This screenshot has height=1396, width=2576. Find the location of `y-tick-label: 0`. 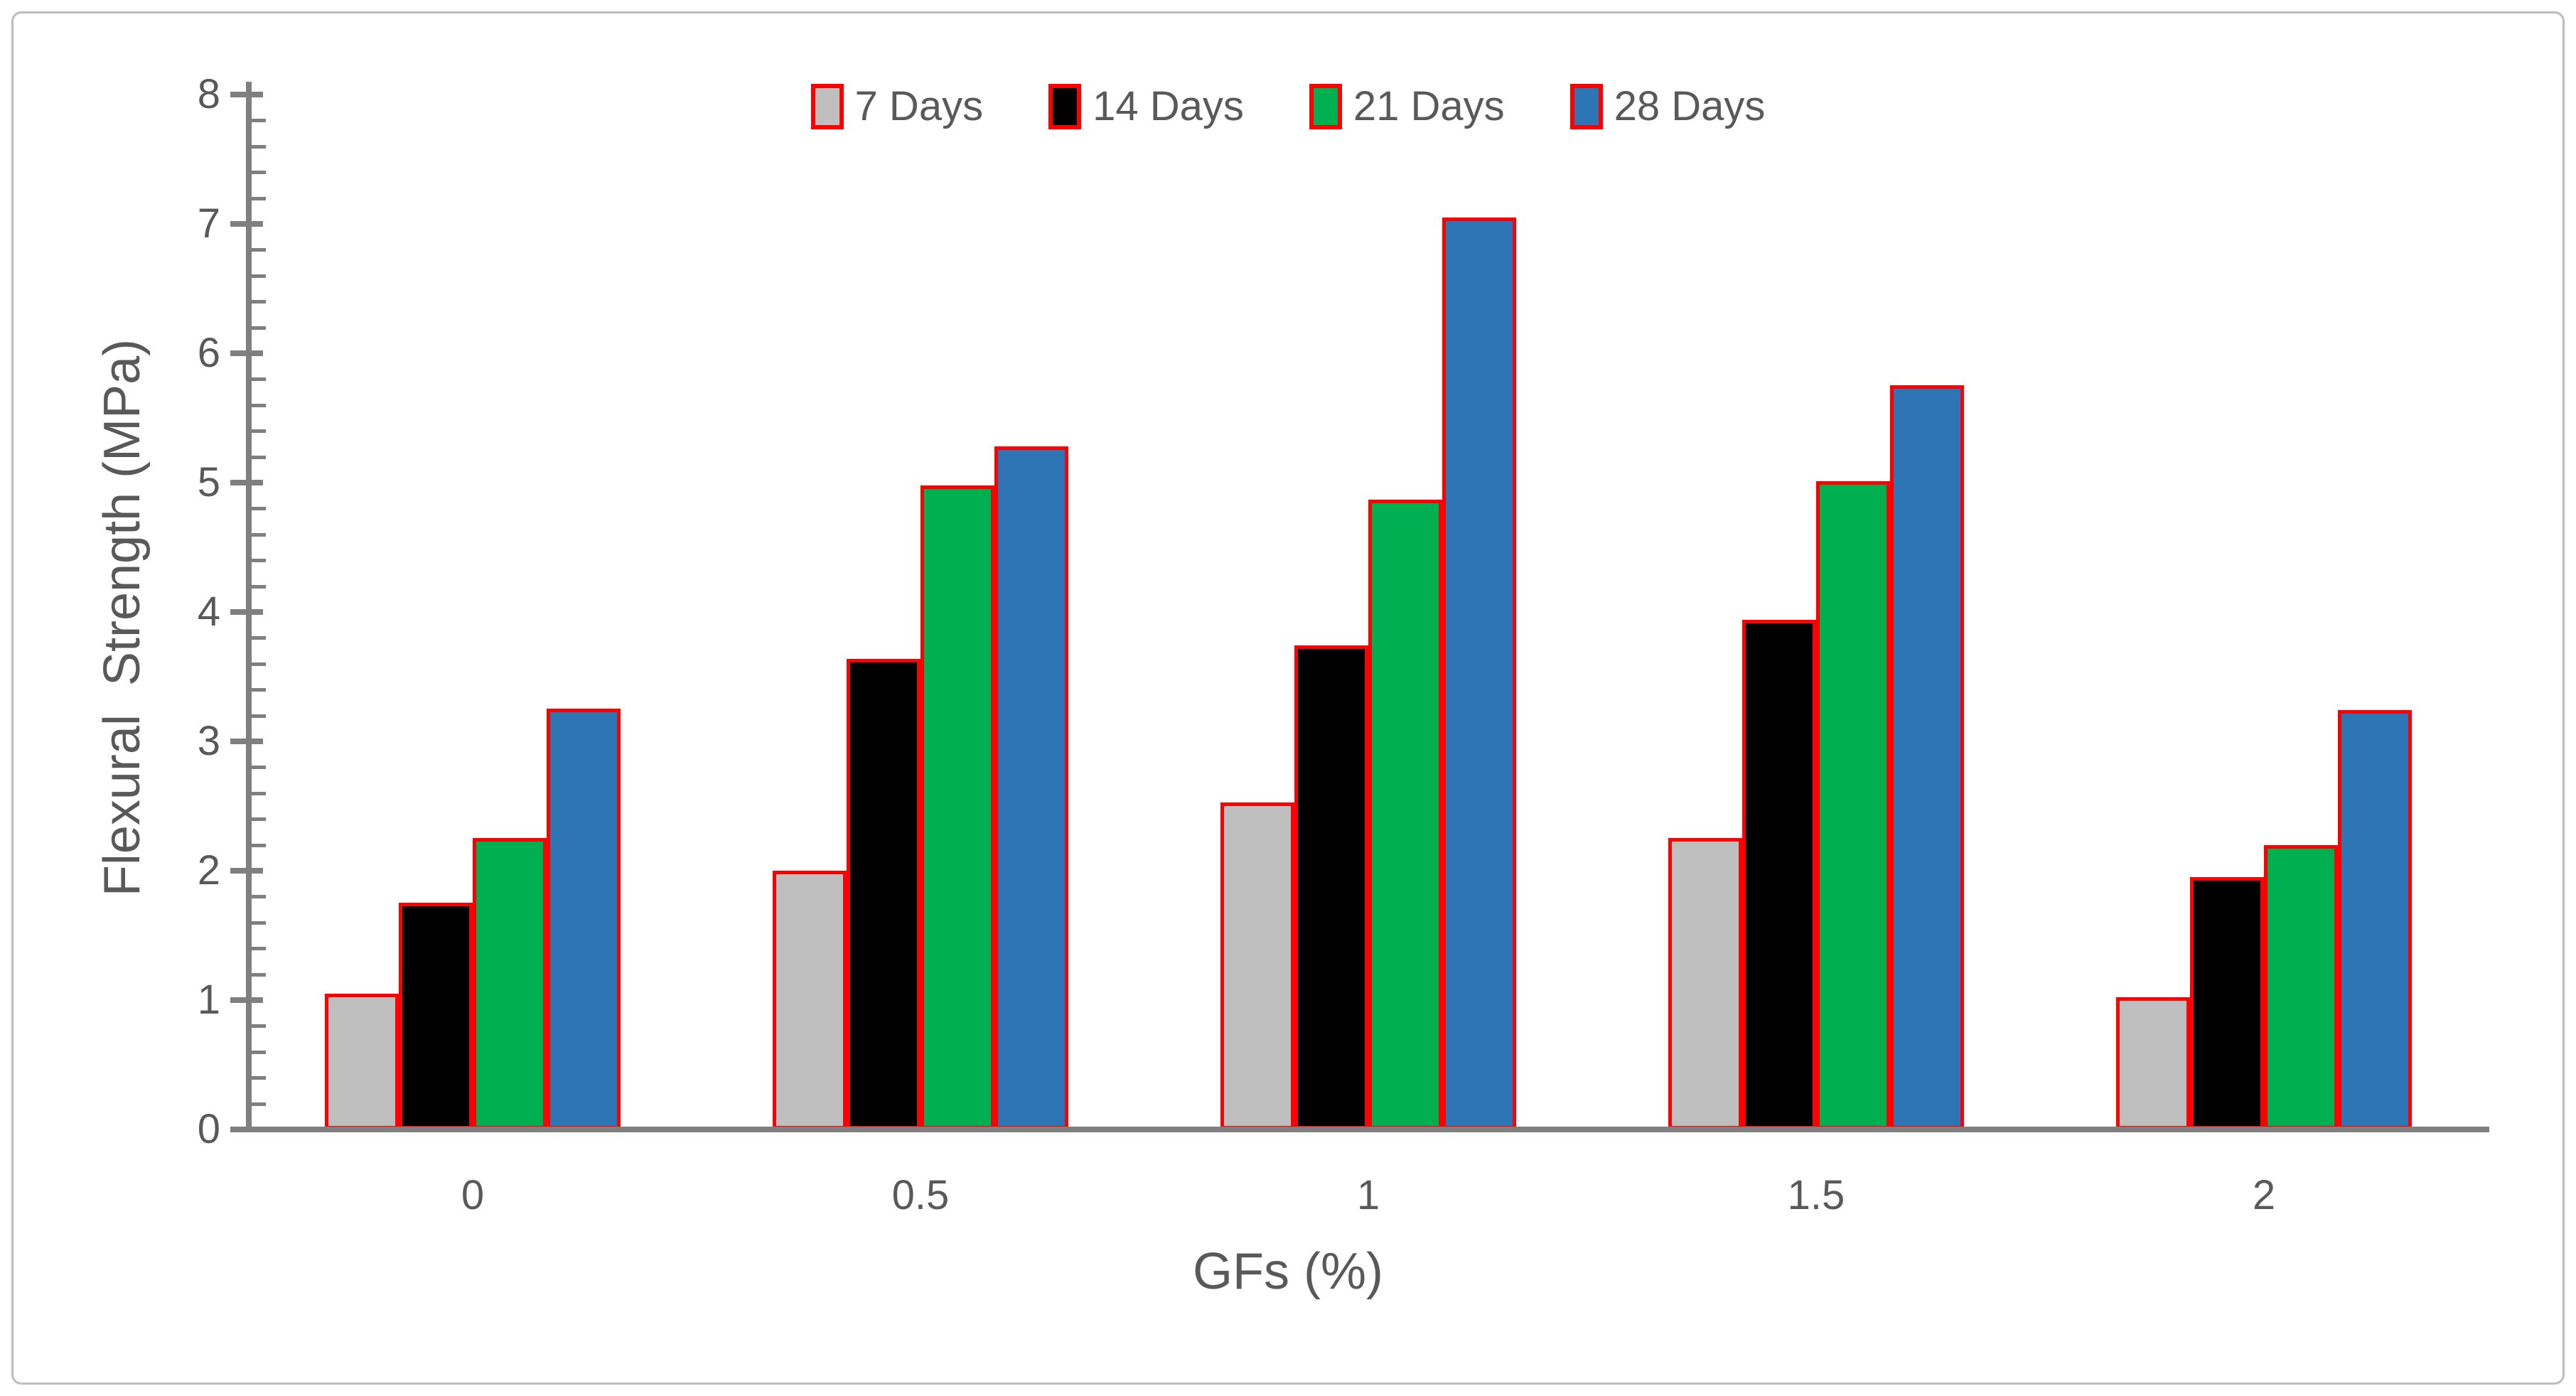

y-tick-label: 0 is located at coordinates (208, 1129).